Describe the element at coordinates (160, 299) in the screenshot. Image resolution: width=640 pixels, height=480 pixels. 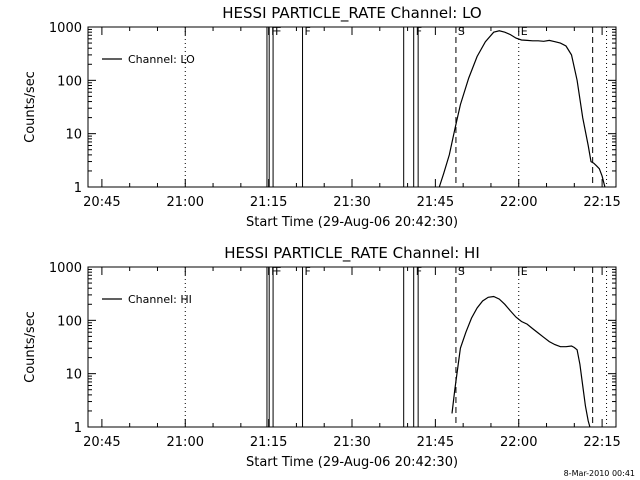
I see `legend-label: Channel: HI` at that location.